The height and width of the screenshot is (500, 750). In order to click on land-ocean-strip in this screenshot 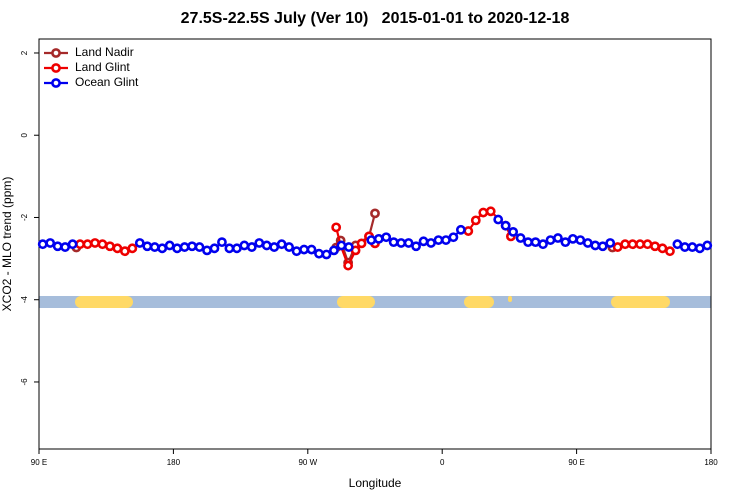, I will do `click(375, 302)`.